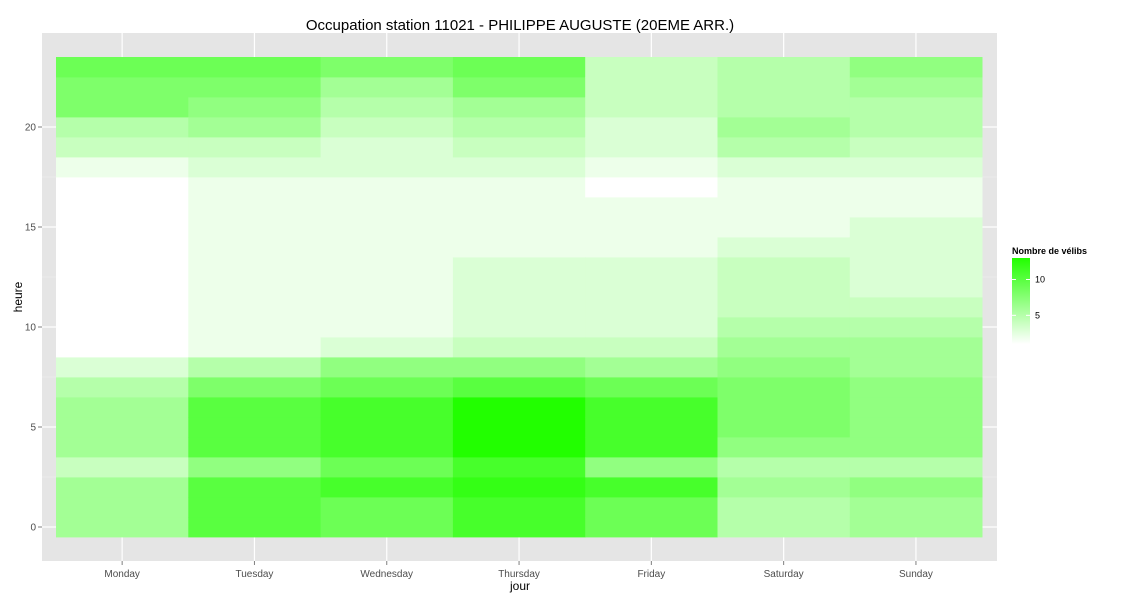  Describe the element at coordinates (31, 328) in the screenshot. I see `y-tick-label: 10` at that location.